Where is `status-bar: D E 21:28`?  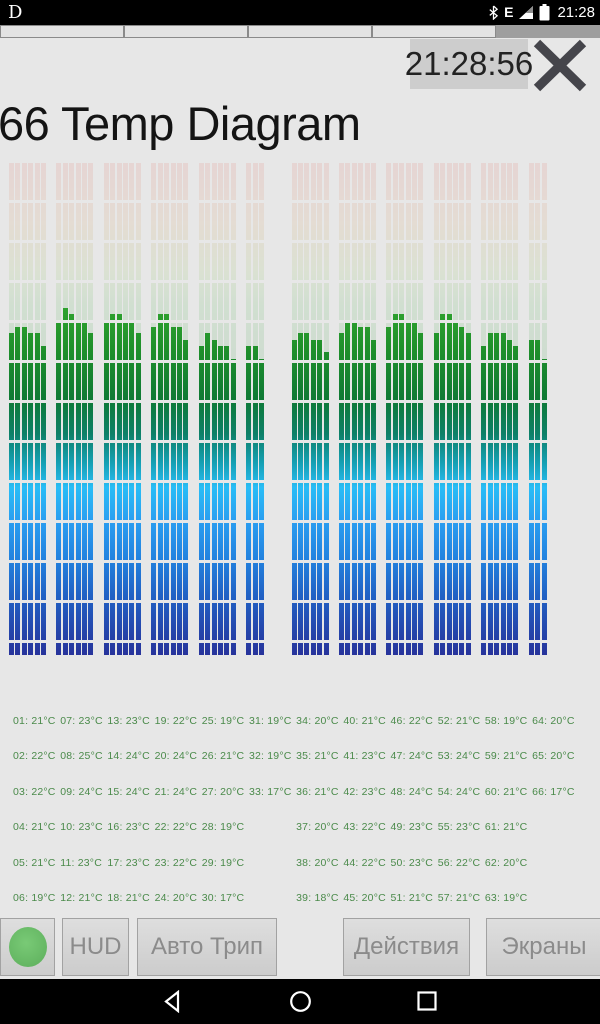 status-bar: D E 21:28 is located at coordinates (300, 12).